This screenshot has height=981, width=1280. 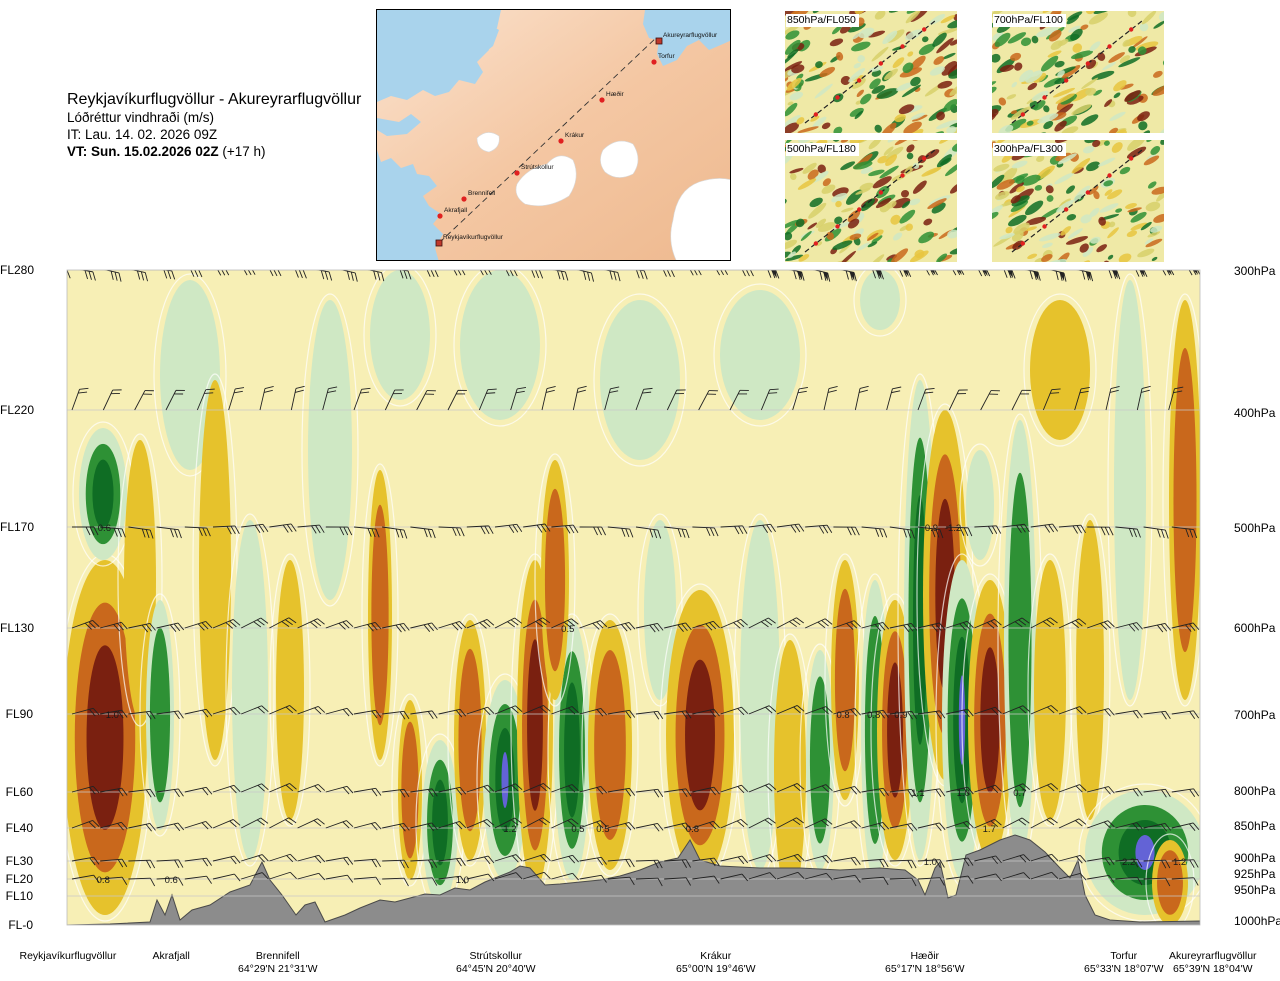 I want to click on extremum-label: 1.2, so click(x=509, y=829).